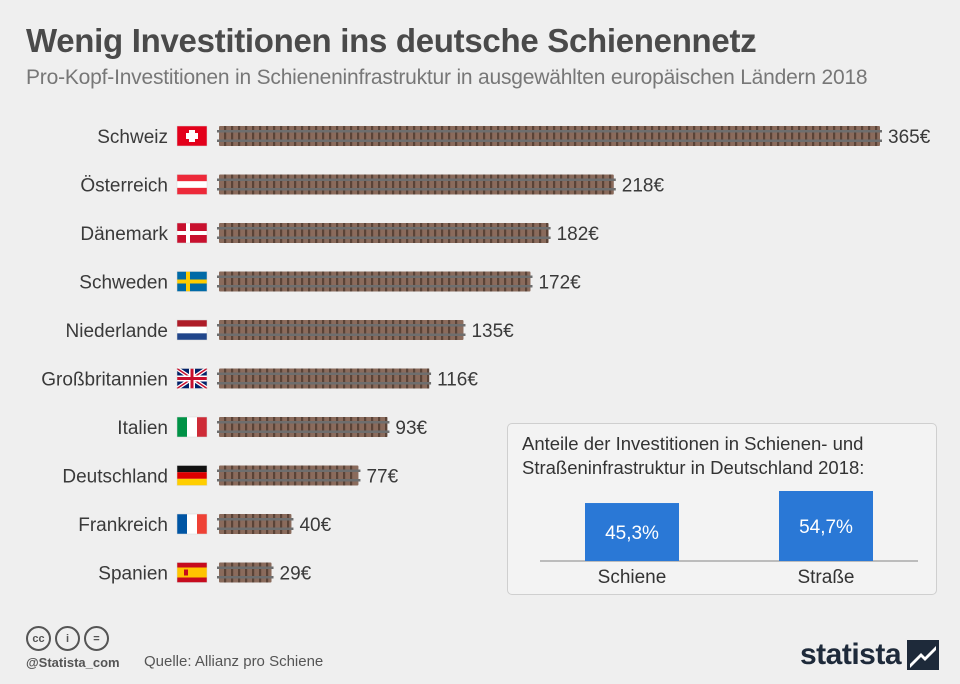 The height and width of the screenshot is (684, 960). I want to click on category-label: Schweden, so click(123, 283).